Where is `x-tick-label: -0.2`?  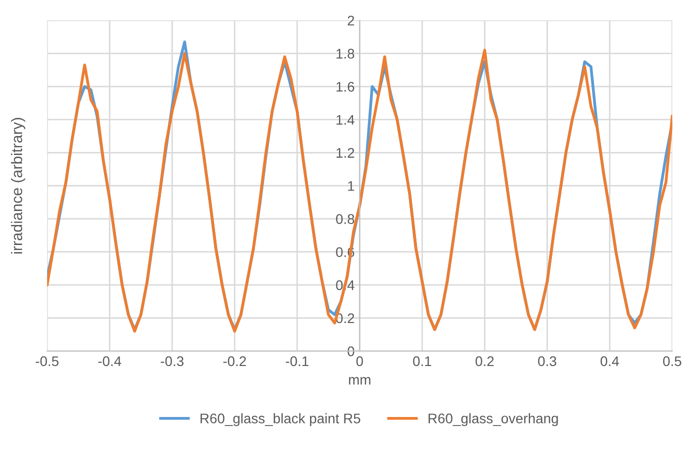 x-tick-label: -0.2 is located at coordinates (234, 361).